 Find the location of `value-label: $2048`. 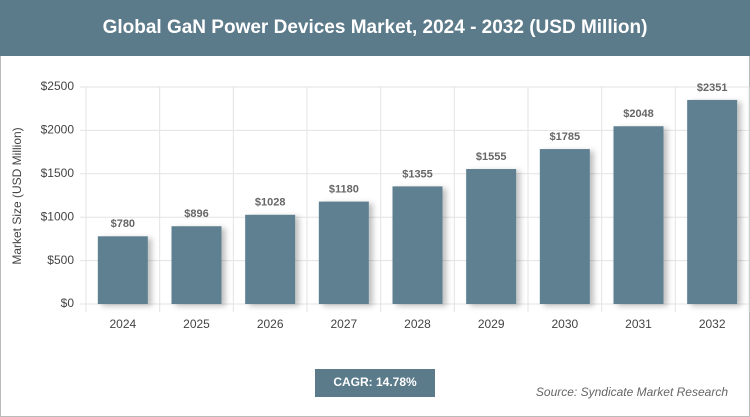

value-label: $2048 is located at coordinates (638, 114).